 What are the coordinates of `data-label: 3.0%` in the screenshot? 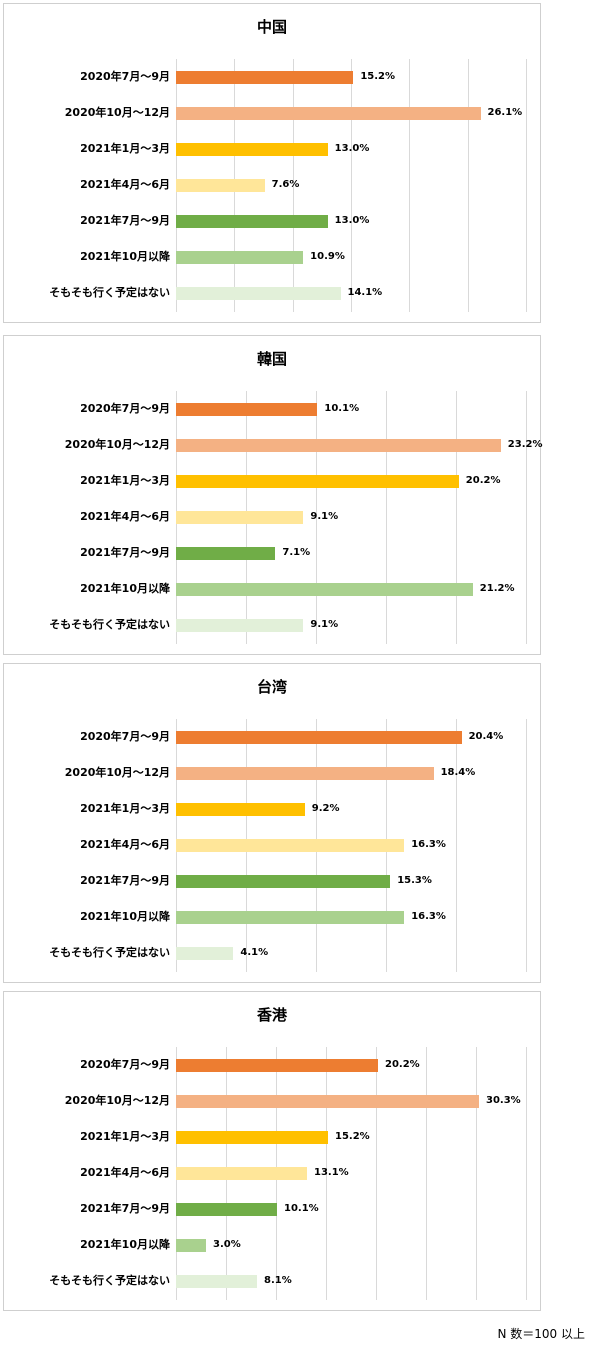 It's located at (227, 1244).